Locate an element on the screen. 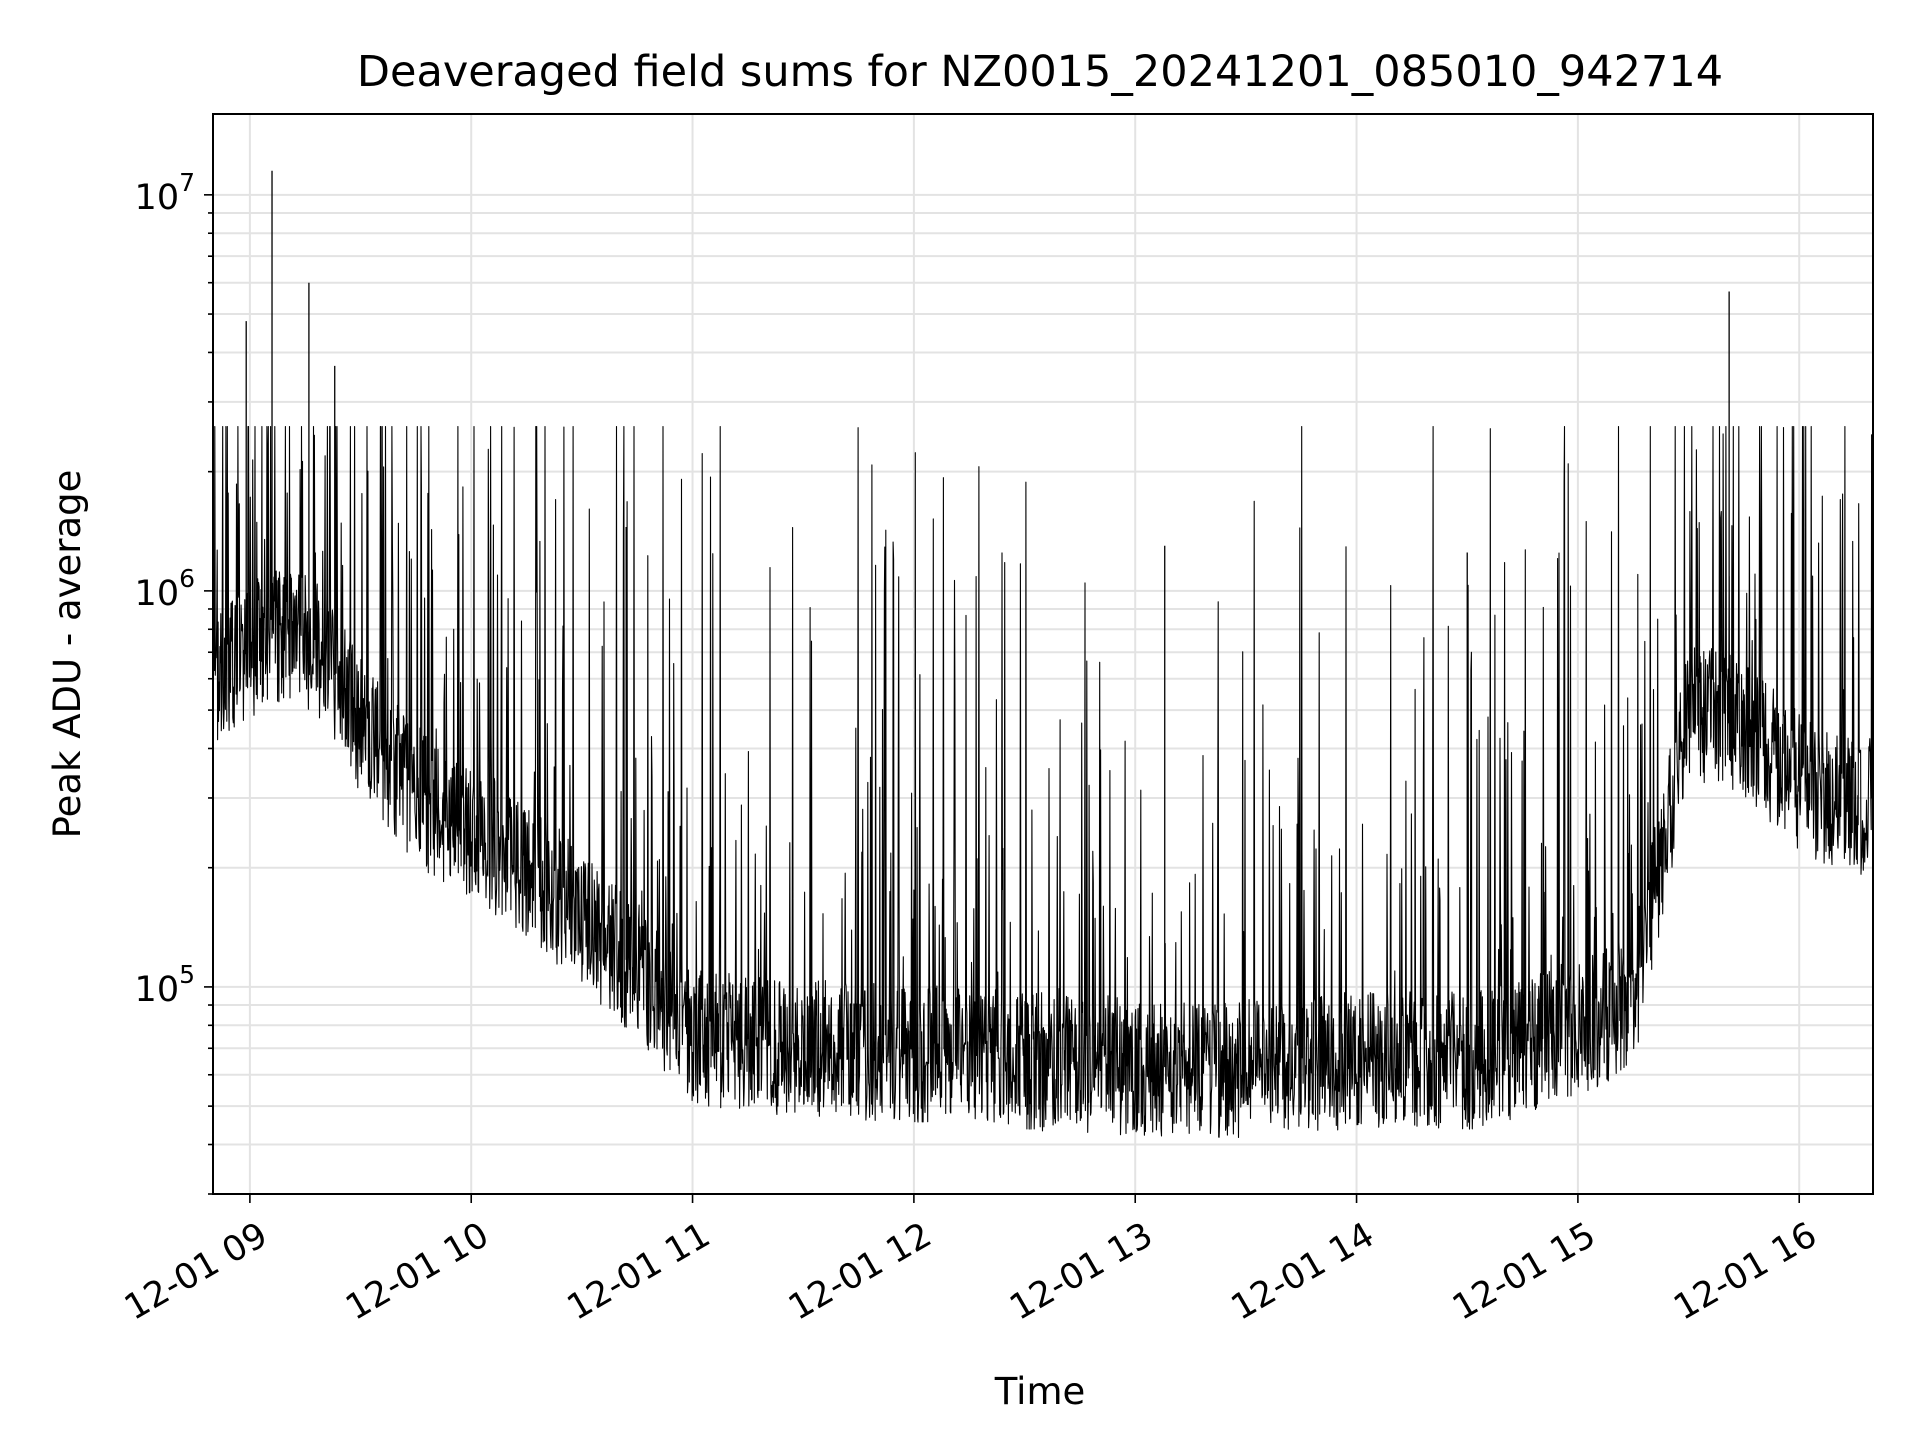 The image size is (1920, 1440). y-axis: 10⁵ 10⁶ 10⁷ is located at coordinates (174, 681).